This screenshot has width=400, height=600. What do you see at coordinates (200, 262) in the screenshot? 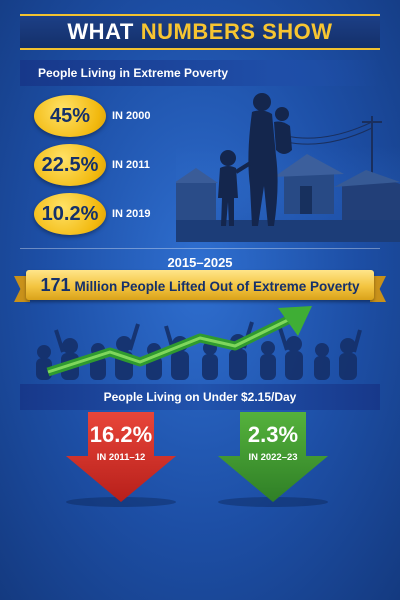
I see `highlight-period: 2015–2025` at bounding box center [200, 262].